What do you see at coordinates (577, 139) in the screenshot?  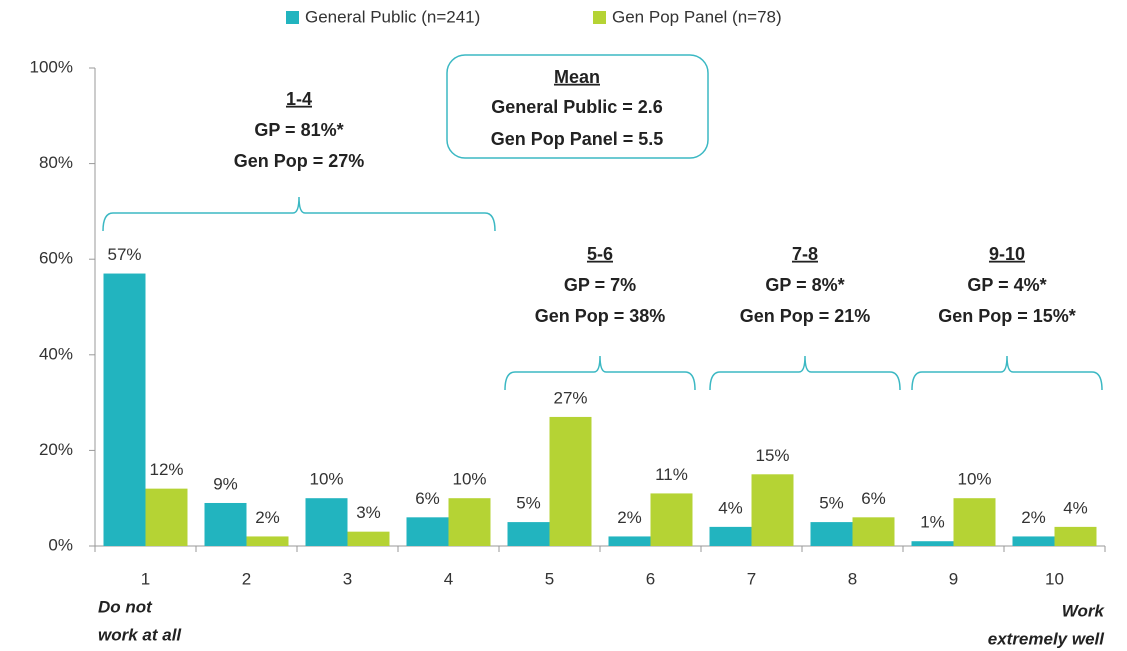 I see `mean-line: Gen Pop Panel = 5.5` at bounding box center [577, 139].